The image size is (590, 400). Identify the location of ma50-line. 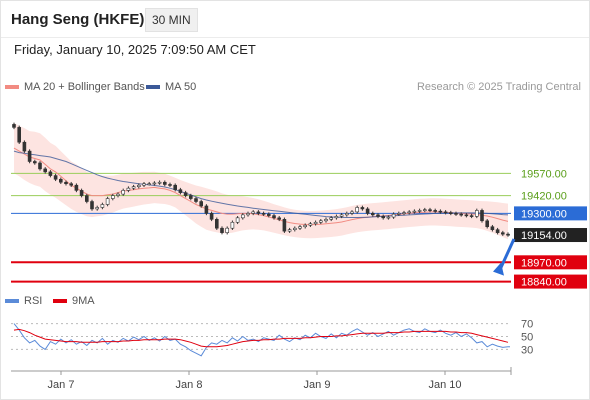
(261, 184).